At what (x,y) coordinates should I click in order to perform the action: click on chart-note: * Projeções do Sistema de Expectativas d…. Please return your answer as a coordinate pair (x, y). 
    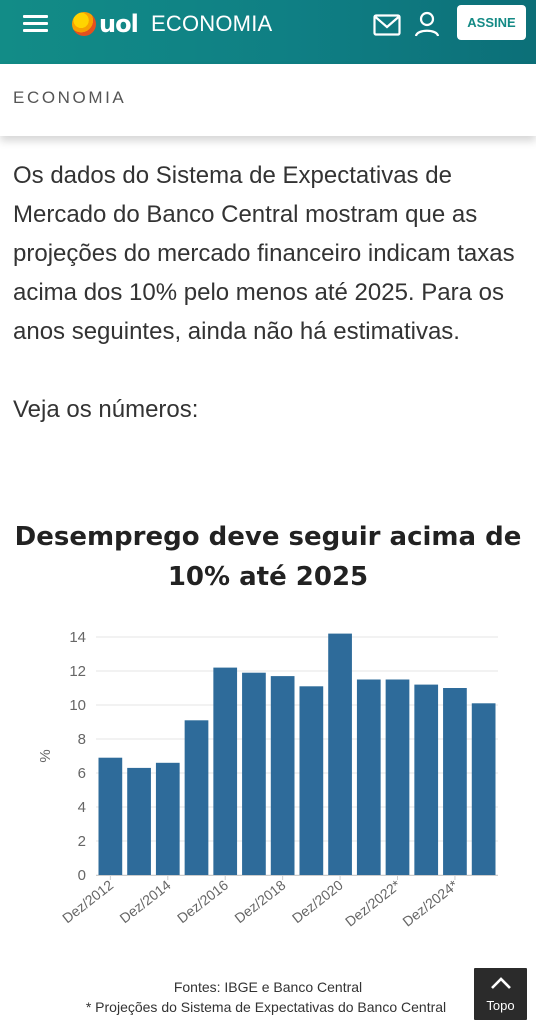
    Looking at the image, I should click on (268, 1007).